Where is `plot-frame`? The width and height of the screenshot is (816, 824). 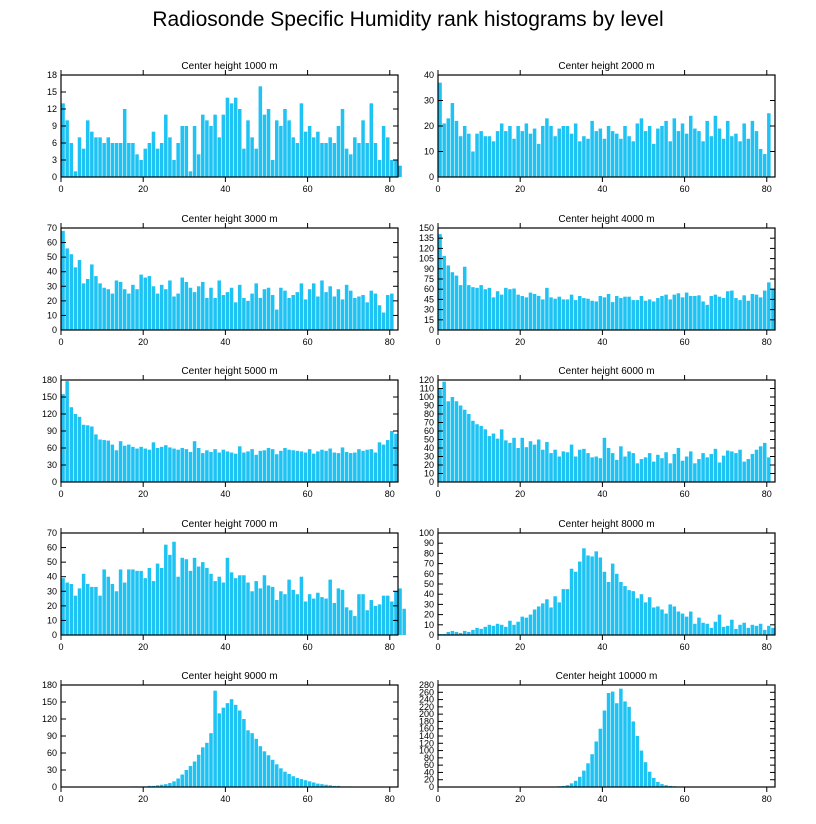
plot-frame is located at coordinates (606, 584).